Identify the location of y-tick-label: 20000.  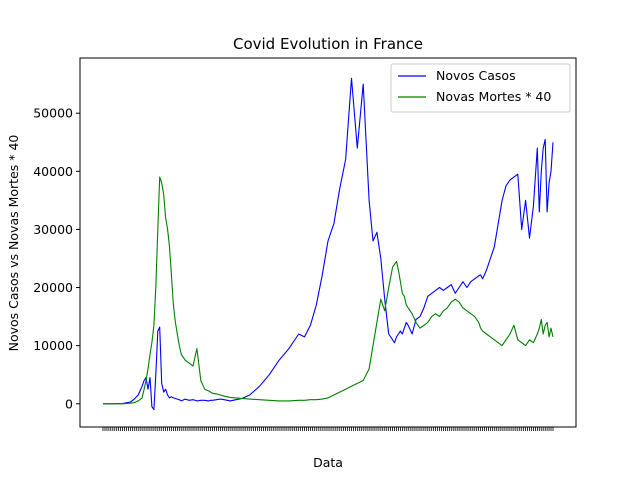
(53, 287).